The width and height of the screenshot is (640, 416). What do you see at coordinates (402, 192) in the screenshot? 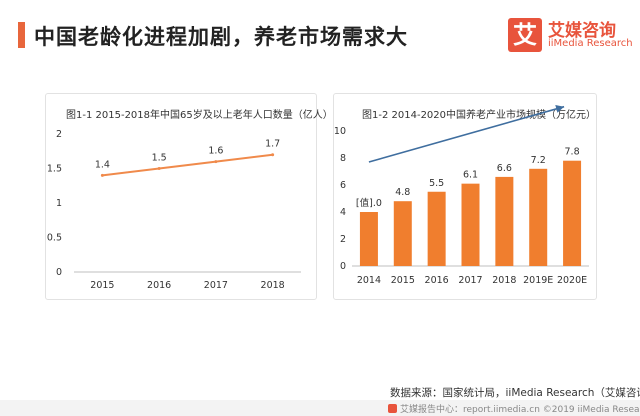
I see `data-label: 4.8` at bounding box center [402, 192].